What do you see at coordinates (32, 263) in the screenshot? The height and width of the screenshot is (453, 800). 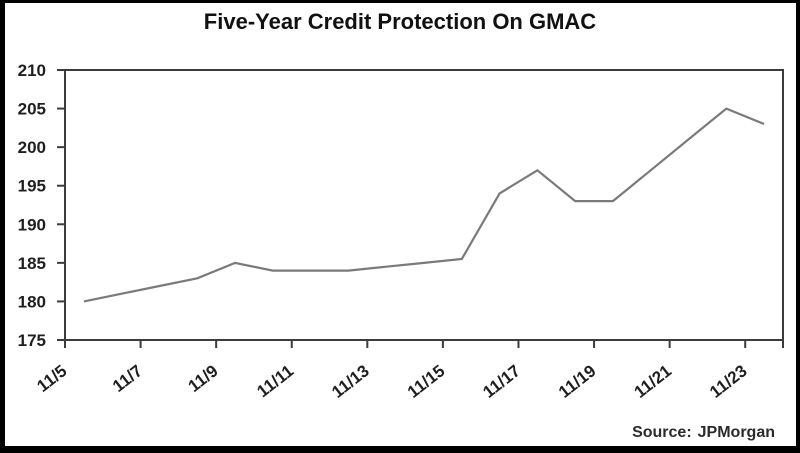 I see `y-tick-label: 185` at bounding box center [32, 263].